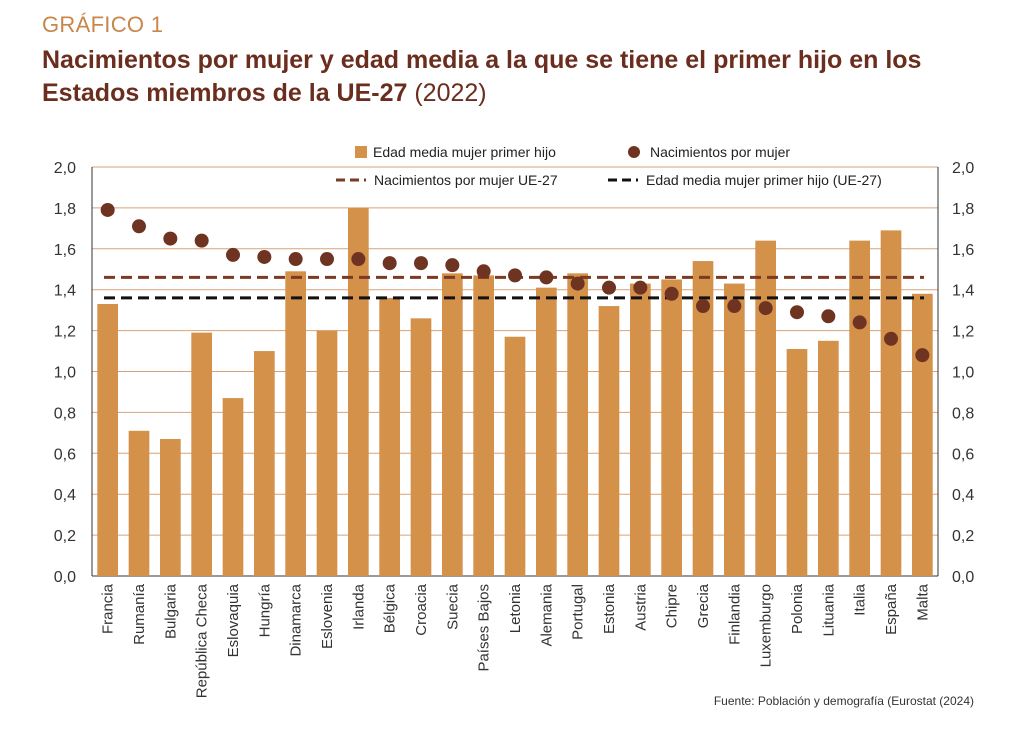  I want to click on y-tick-label-right: 1,6, so click(963, 250).